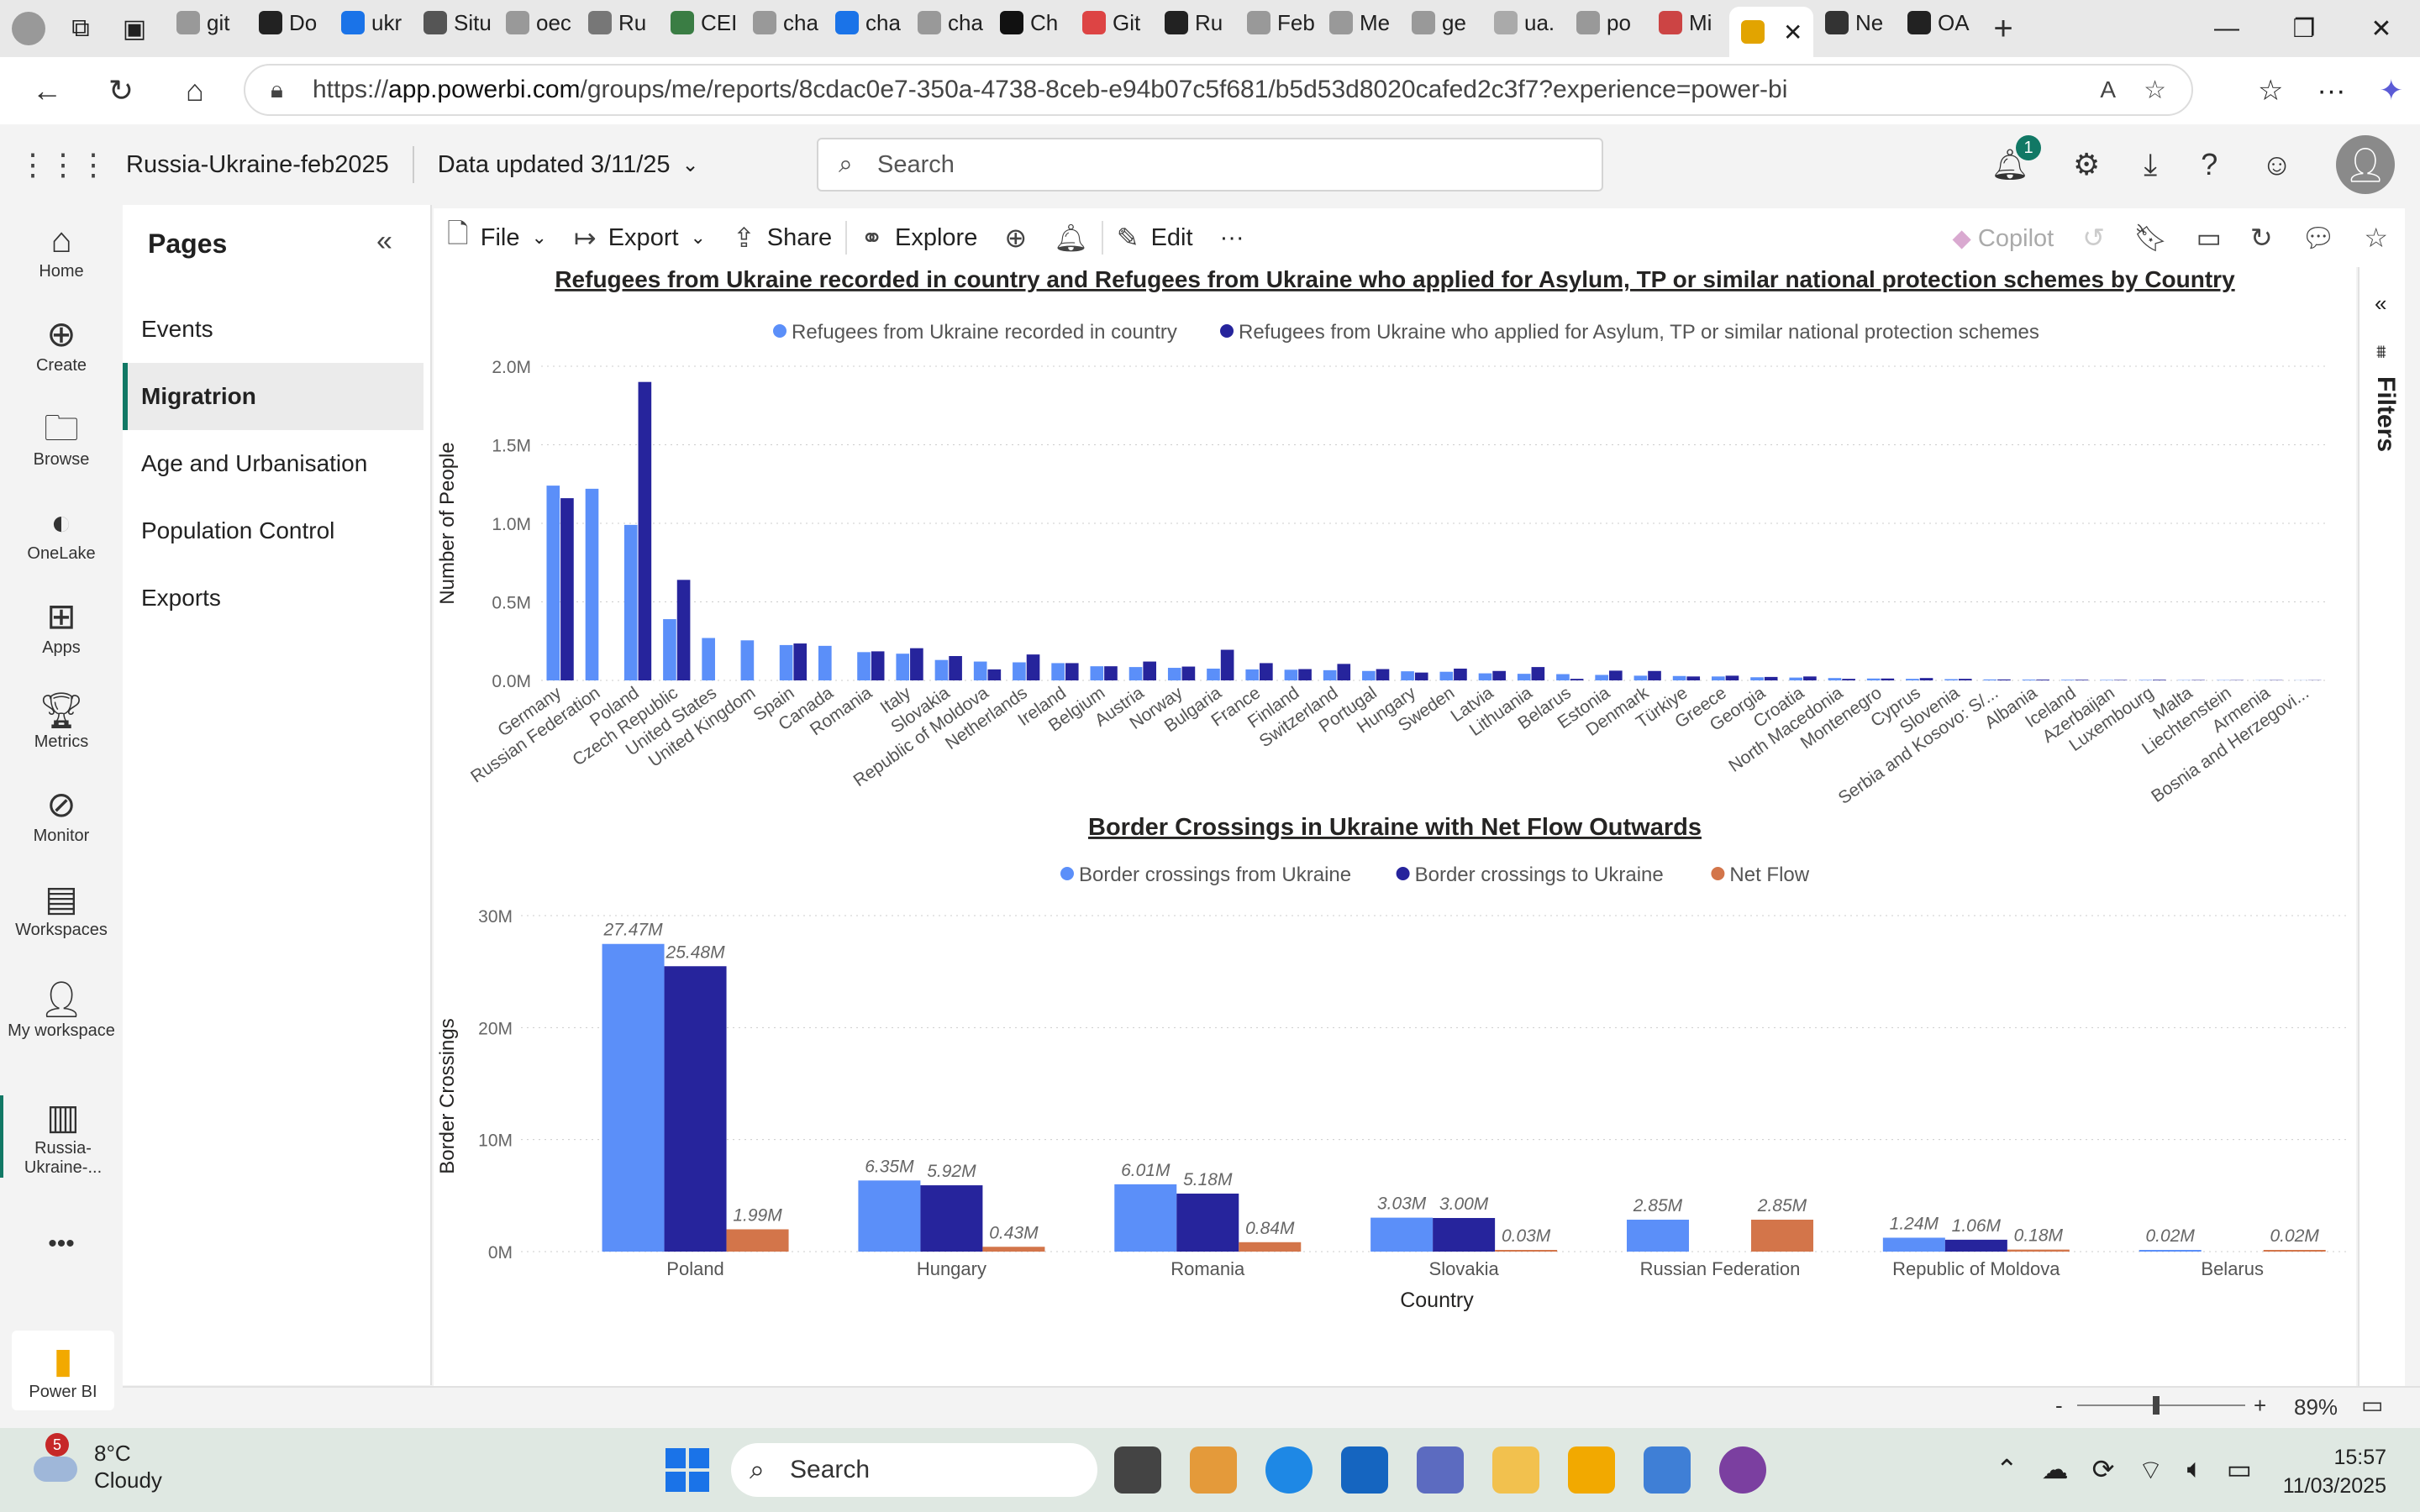 The width and height of the screenshot is (2420, 1512). I want to click on restore-button: ❐, so click(2304, 28).